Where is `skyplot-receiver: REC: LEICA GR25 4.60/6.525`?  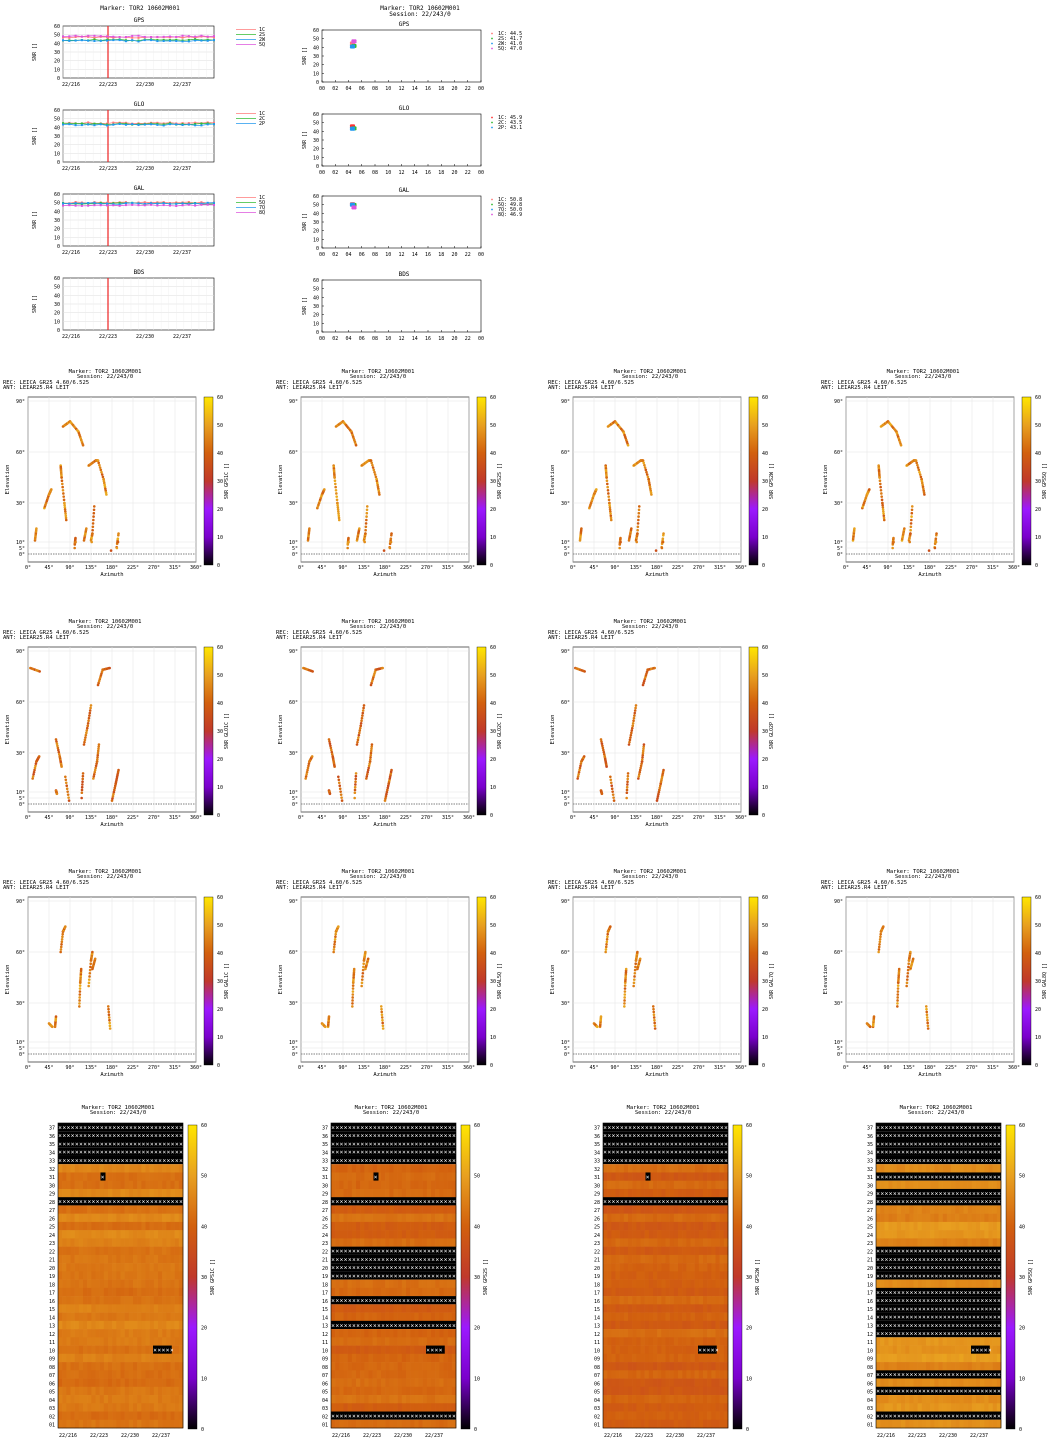
skyplot-receiver: REC: LEICA GR25 4.60/6.525 is located at coordinates (864, 383).